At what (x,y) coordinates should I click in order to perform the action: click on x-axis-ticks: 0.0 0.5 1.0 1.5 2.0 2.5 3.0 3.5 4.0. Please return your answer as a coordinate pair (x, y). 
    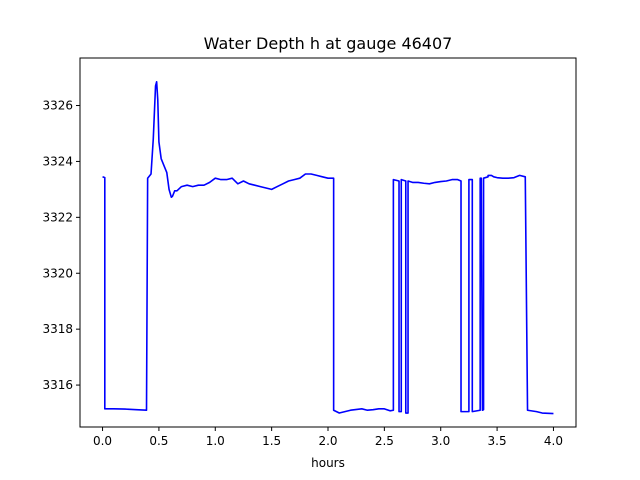
    Looking at the image, I should click on (328, 437).